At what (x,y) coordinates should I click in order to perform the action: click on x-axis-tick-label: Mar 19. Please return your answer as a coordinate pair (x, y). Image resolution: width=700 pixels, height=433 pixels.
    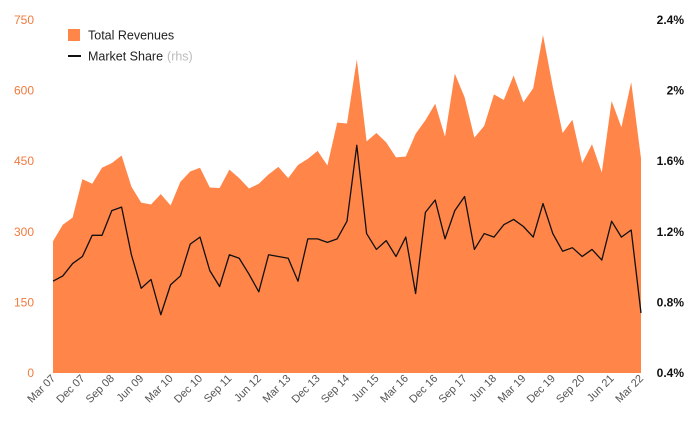
    Looking at the image, I should click on (512, 389).